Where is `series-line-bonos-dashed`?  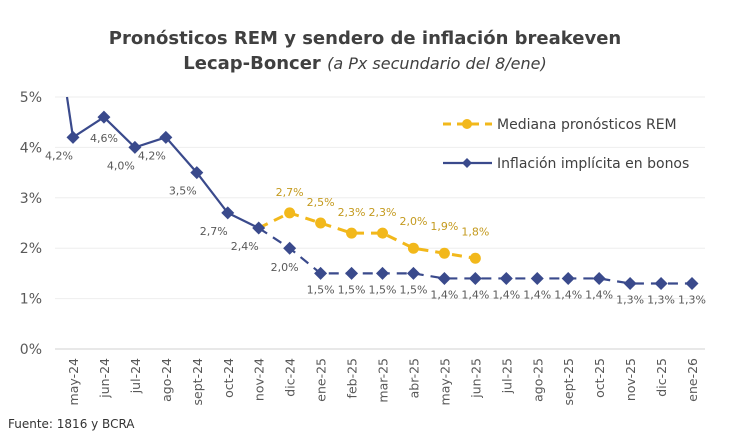 series-line-bonos-dashed is located at coordinates (475, 256).